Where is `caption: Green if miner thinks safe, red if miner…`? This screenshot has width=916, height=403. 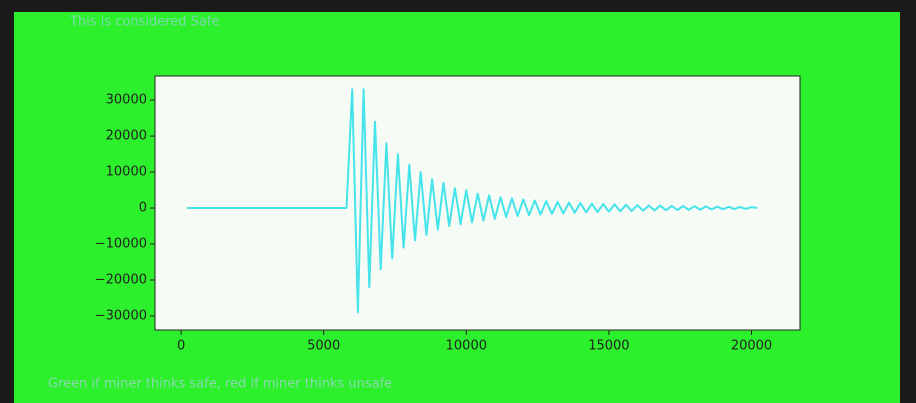
caption: Green if miner thinks safe, red if miner… is located at coordinates (220, 384).